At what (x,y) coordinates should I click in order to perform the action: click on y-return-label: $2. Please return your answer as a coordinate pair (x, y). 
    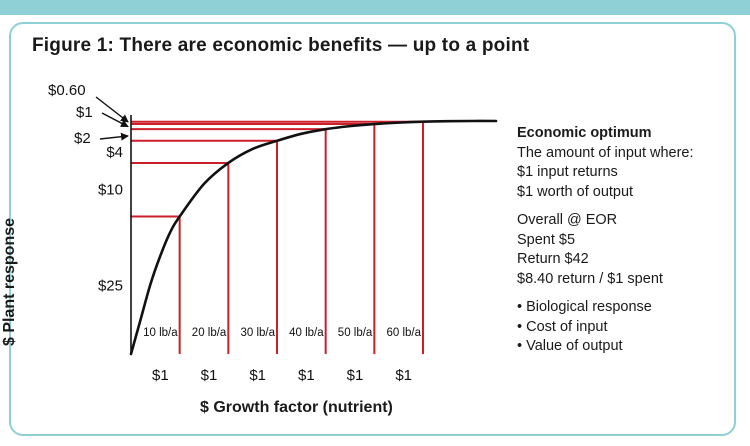
    Looking at the image, I should click on (82, 138).